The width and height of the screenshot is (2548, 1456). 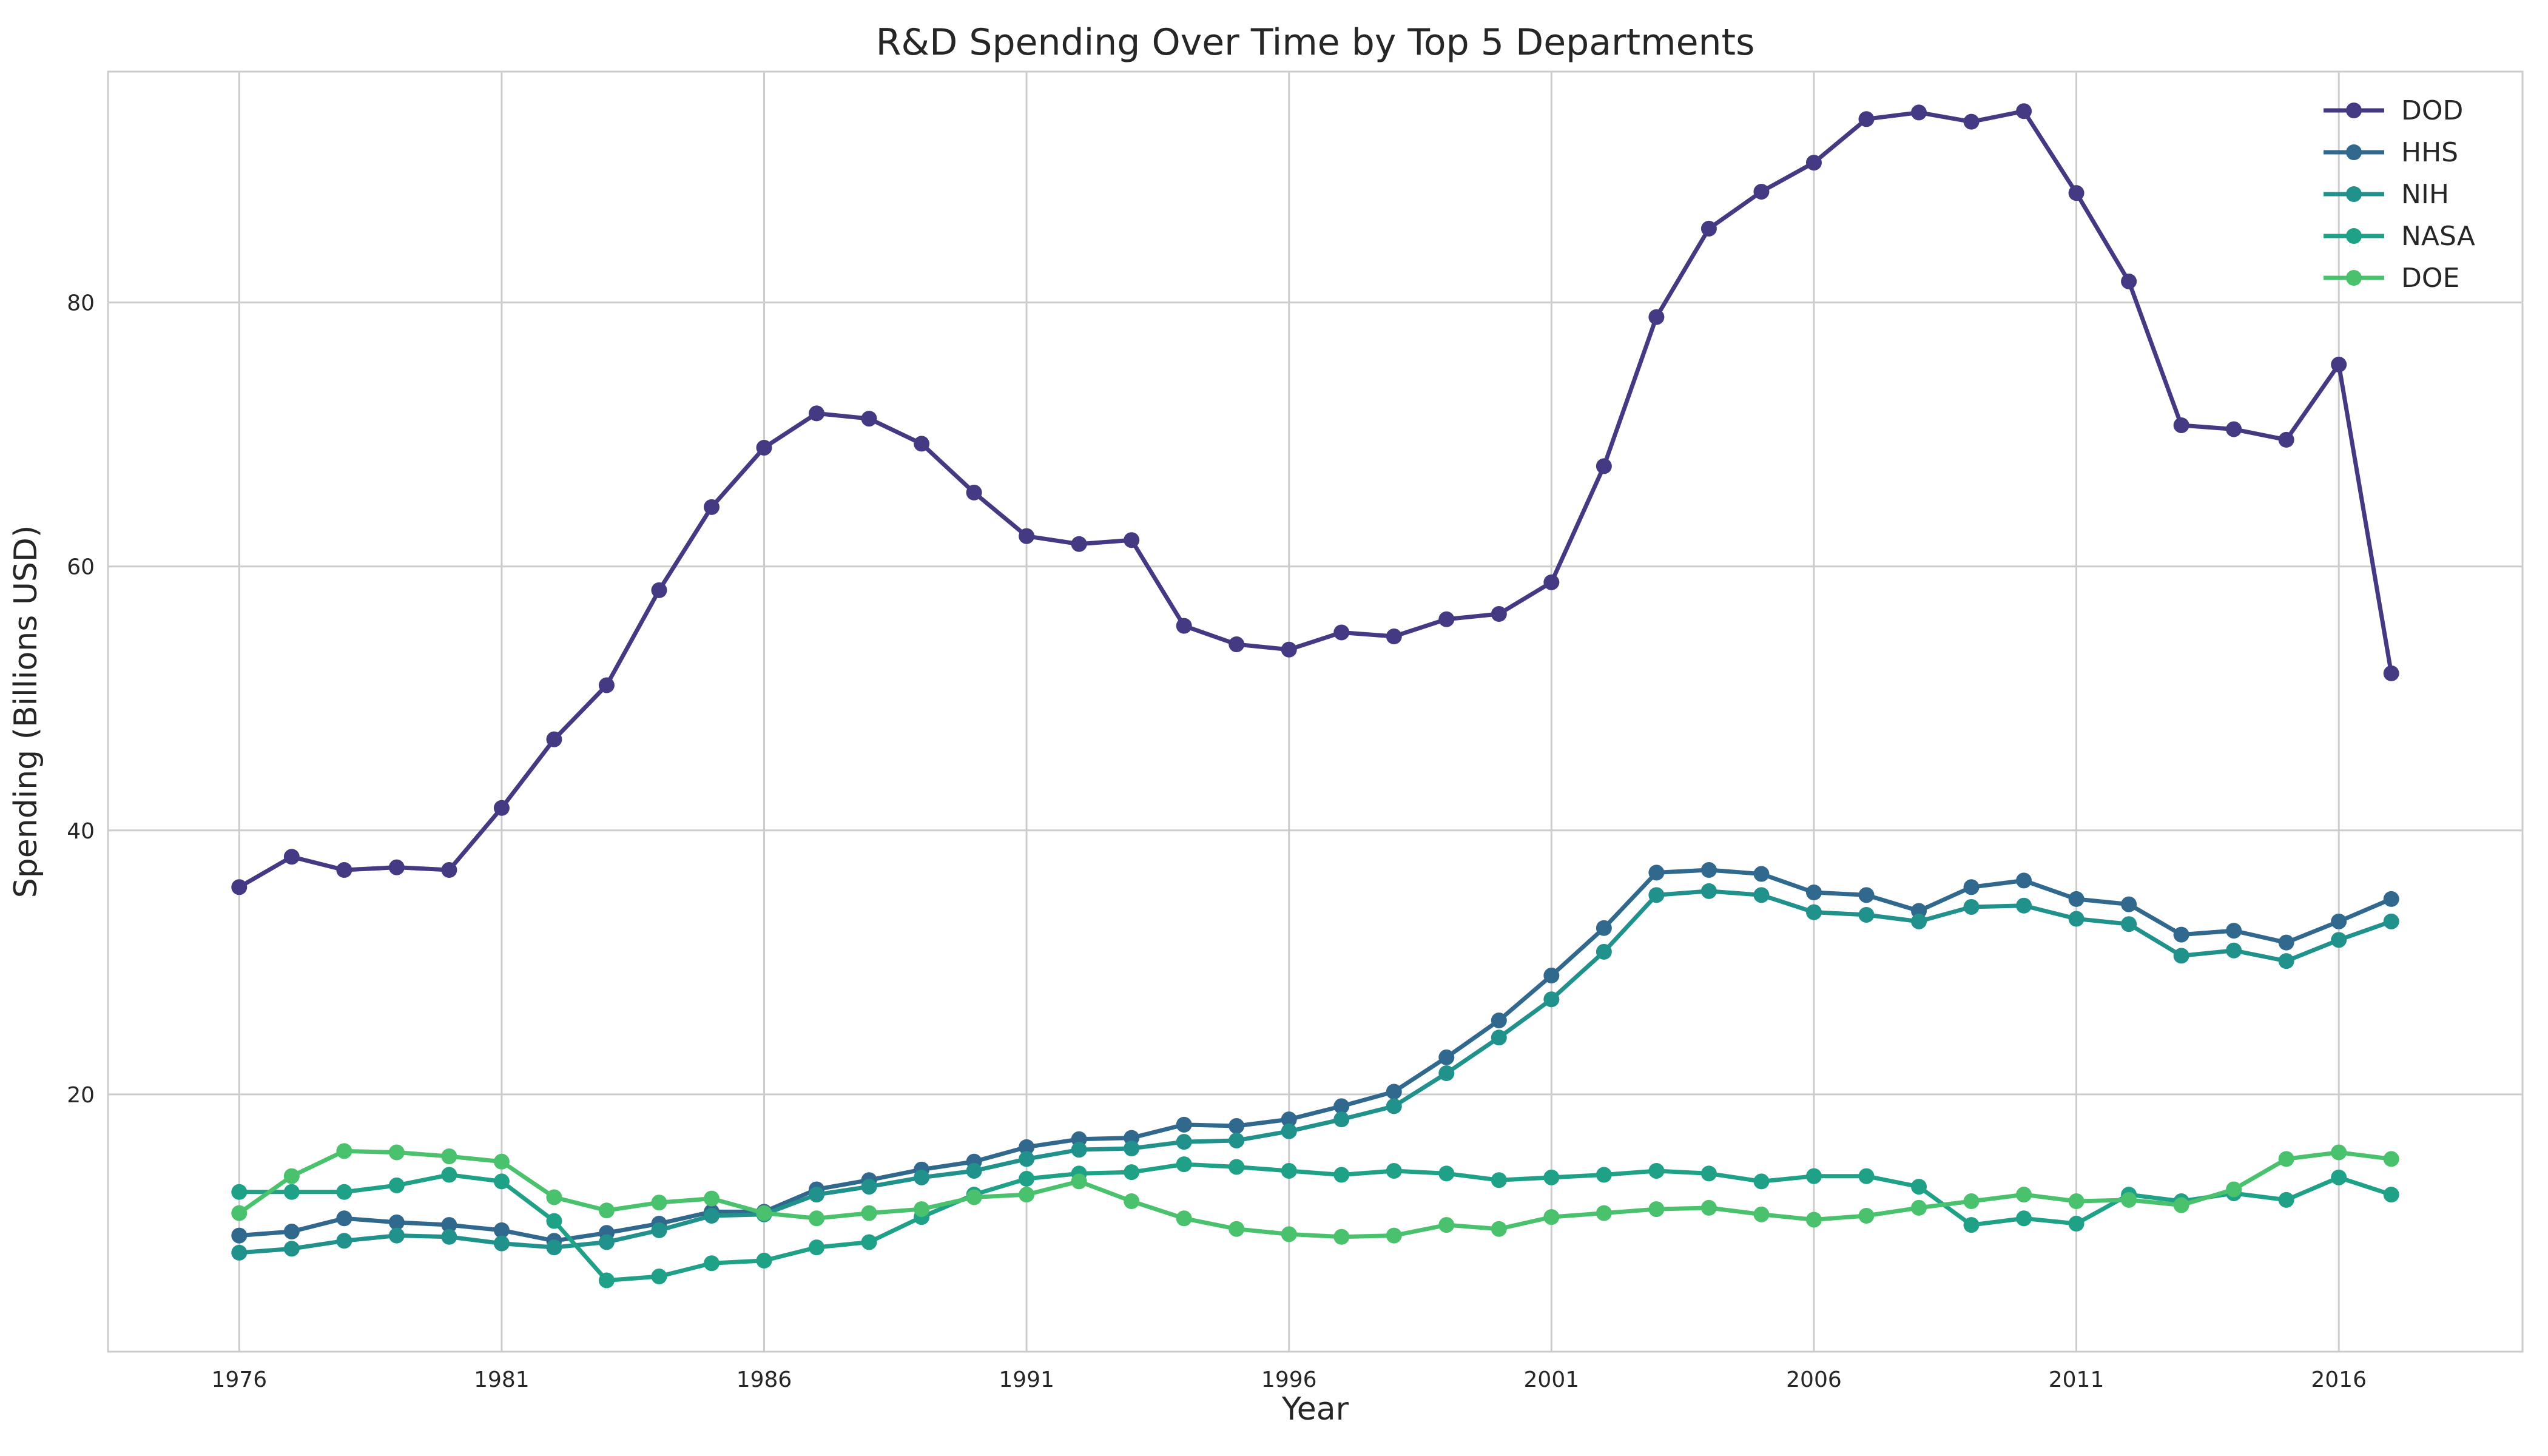 I want to click on legend-label: HHS, so click(x=2429, y=152).